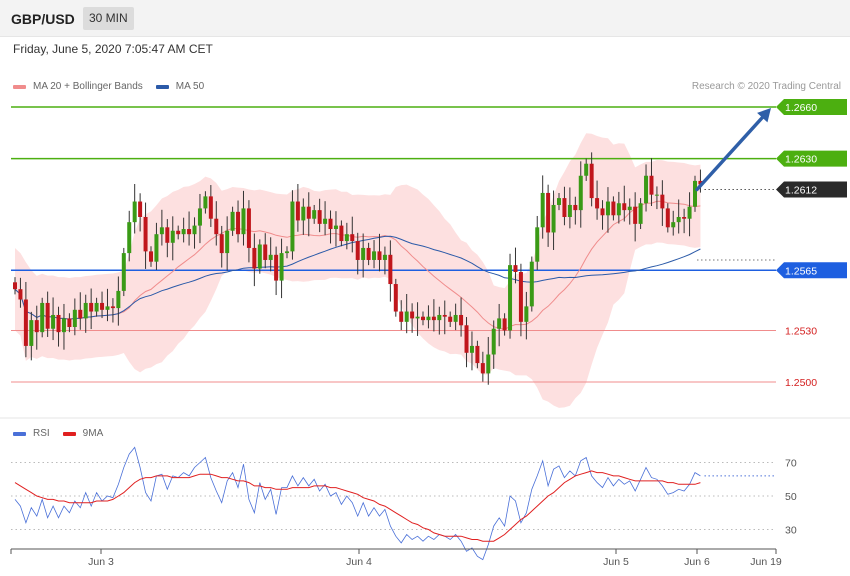  What do you see at coordinates (113, 49) in the screenshot?
I see `timestamp: Friday, June 5, 2020 7:05:47 AM CET` at bounding box center [113, 49].